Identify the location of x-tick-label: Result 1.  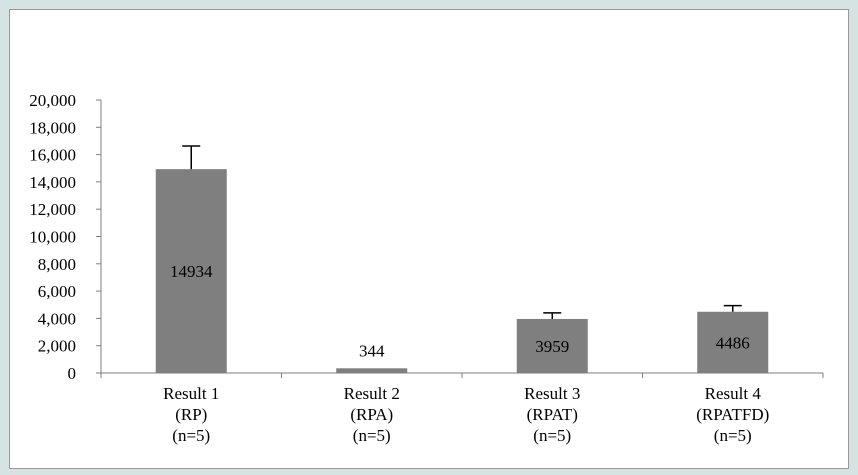
(191, 393).